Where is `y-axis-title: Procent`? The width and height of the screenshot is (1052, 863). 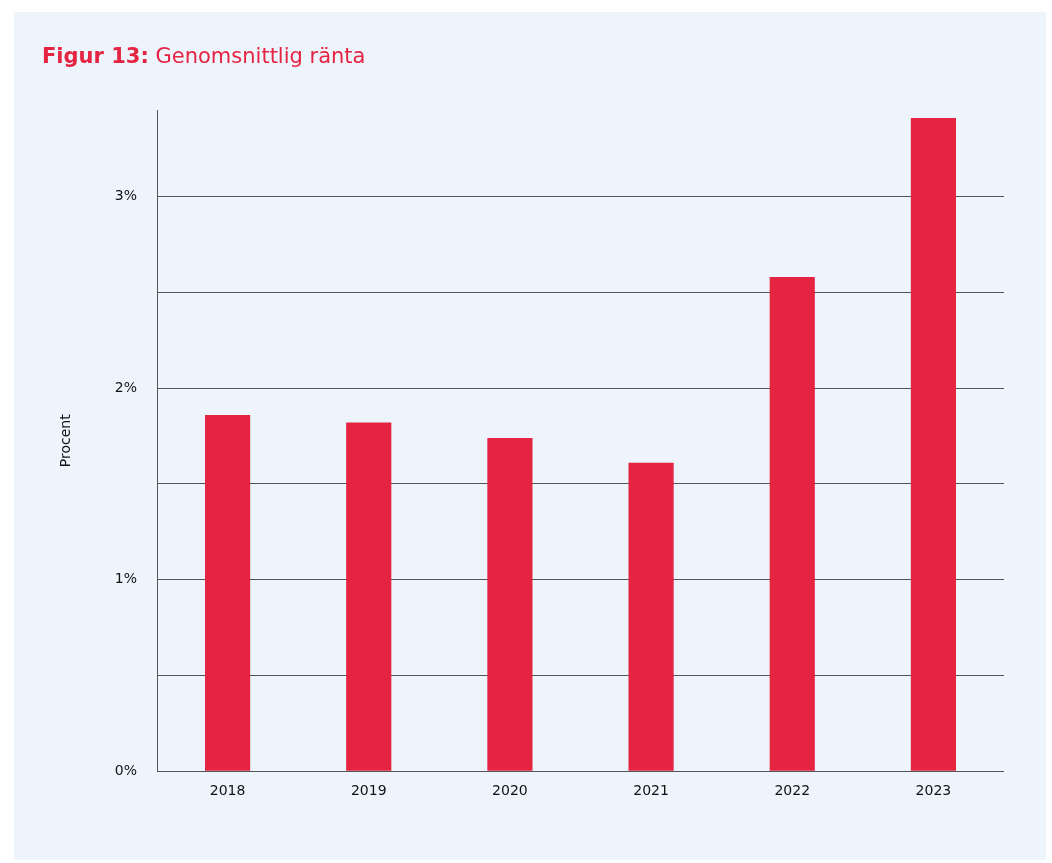
y-axis-title: Procent is located at coordinates (65, 440).